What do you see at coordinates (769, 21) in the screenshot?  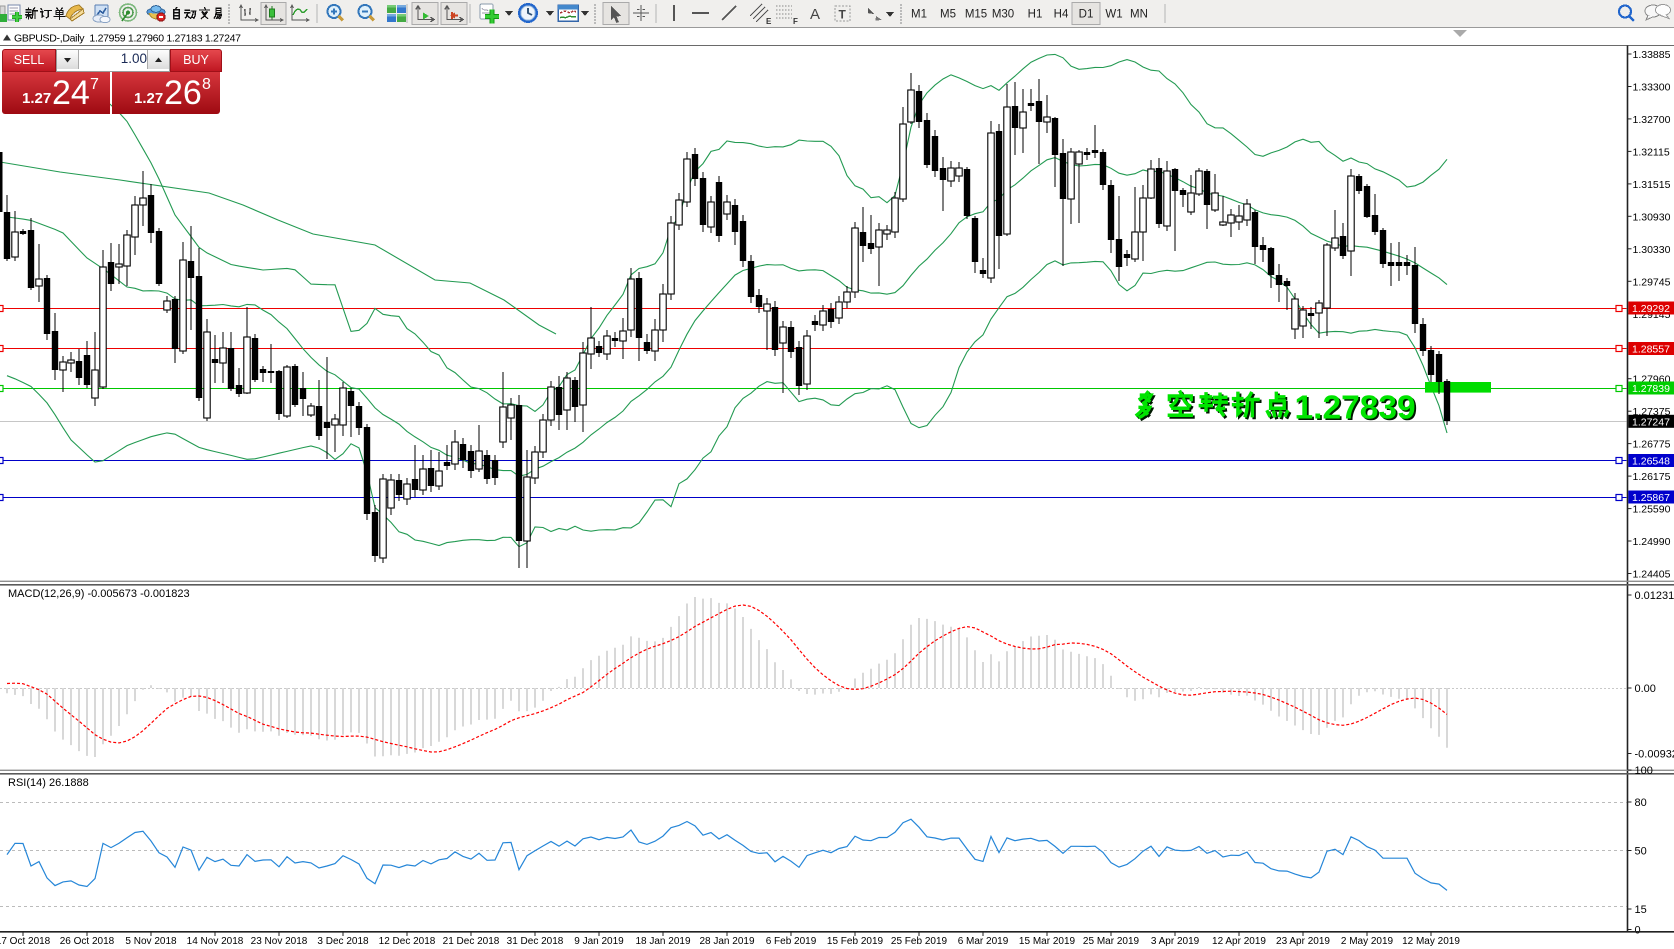 I see `svg-text: E` at bounding box center [769, 21].